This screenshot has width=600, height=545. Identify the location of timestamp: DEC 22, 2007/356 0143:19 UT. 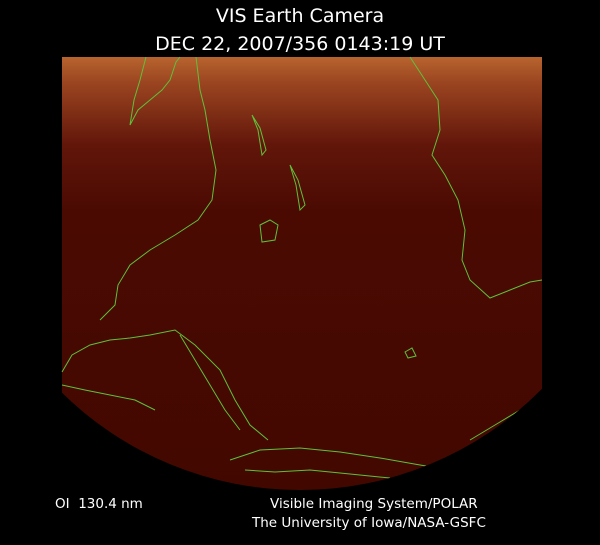
(300, 44).